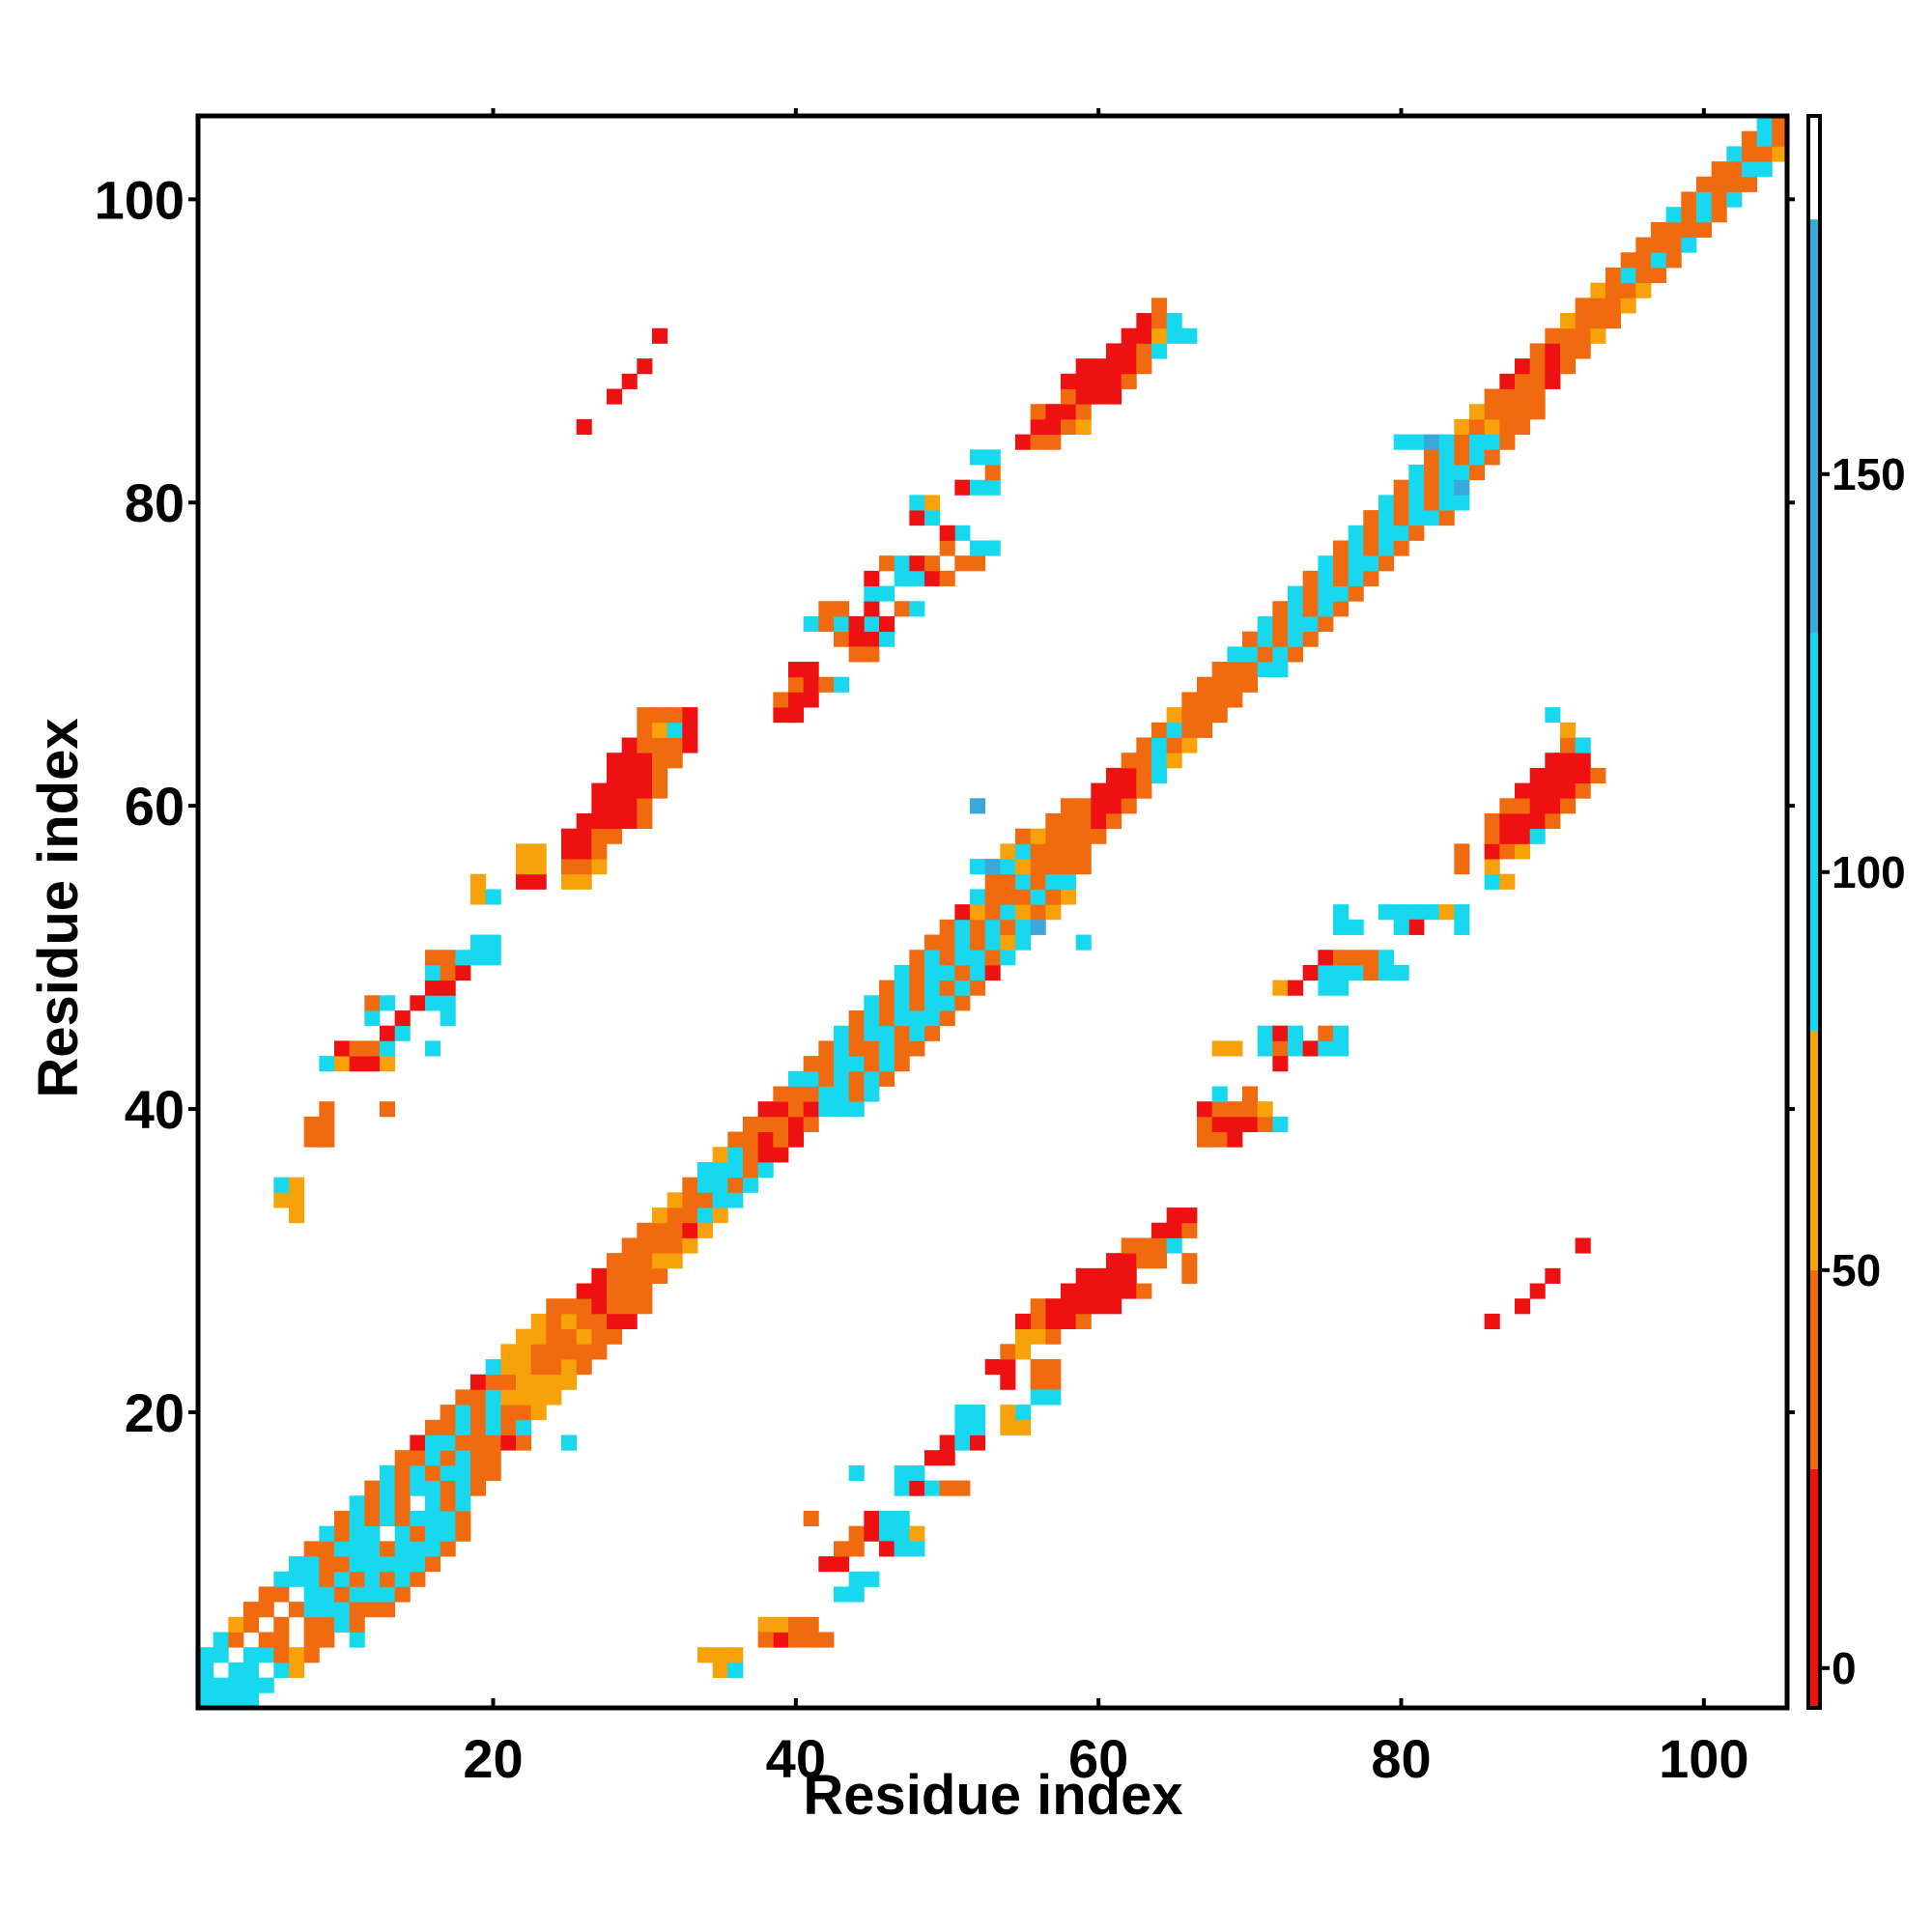  I want to click on x-tick-label: 100, so click(1703, 1758).